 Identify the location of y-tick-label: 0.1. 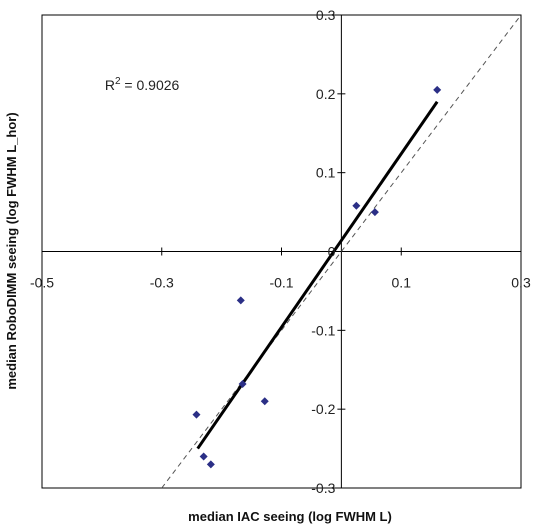
(326, 173).